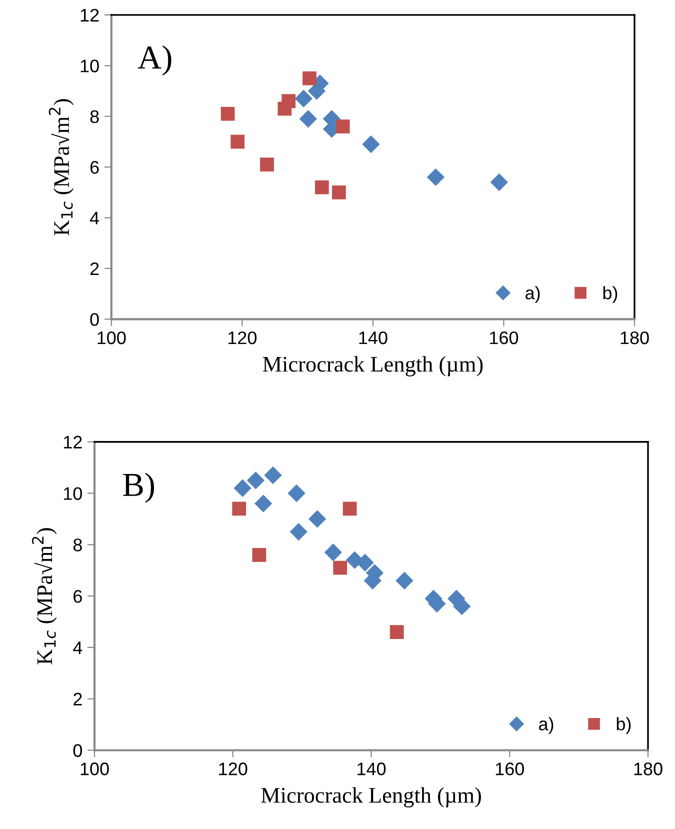  What do you see at coordinates (138, 487) in the screenshot?
I see `annotation: B)` at bounding box center [138, 487].